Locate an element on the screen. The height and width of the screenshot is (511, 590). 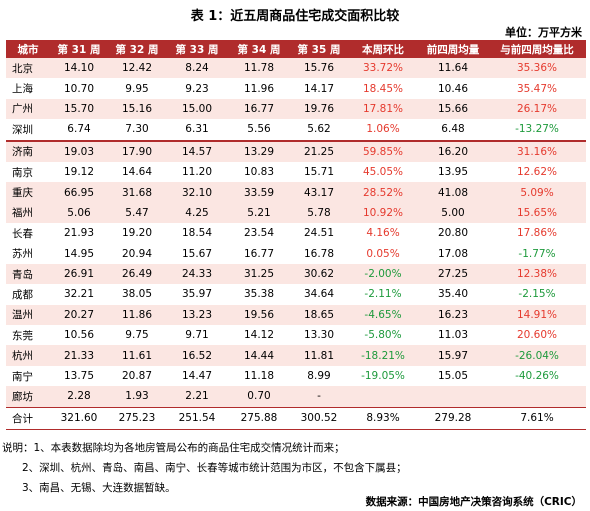
table-cell: 7.61% is located at coordinates (537, 418).